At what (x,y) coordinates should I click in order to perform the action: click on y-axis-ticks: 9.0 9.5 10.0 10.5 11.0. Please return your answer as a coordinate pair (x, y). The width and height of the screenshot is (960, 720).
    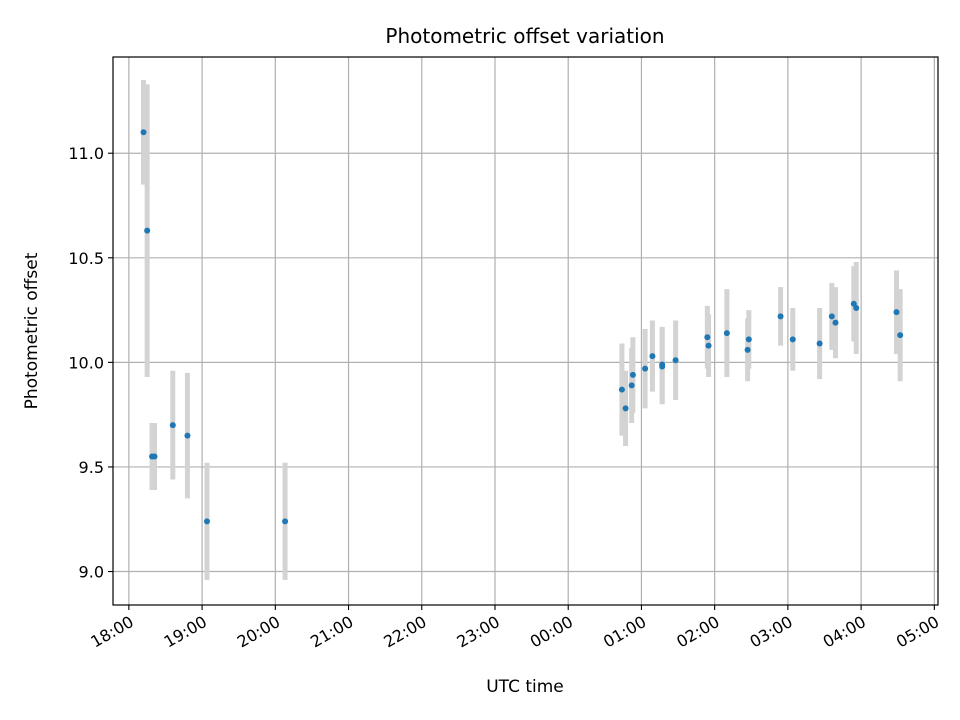
    Looking at the image, I should click on (90, 363).